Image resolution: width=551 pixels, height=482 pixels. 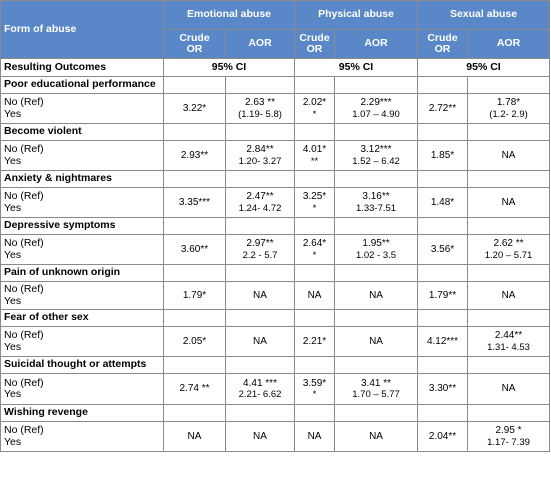 I want to click on cell-value: 1.78*, so click(x=508, y=102).